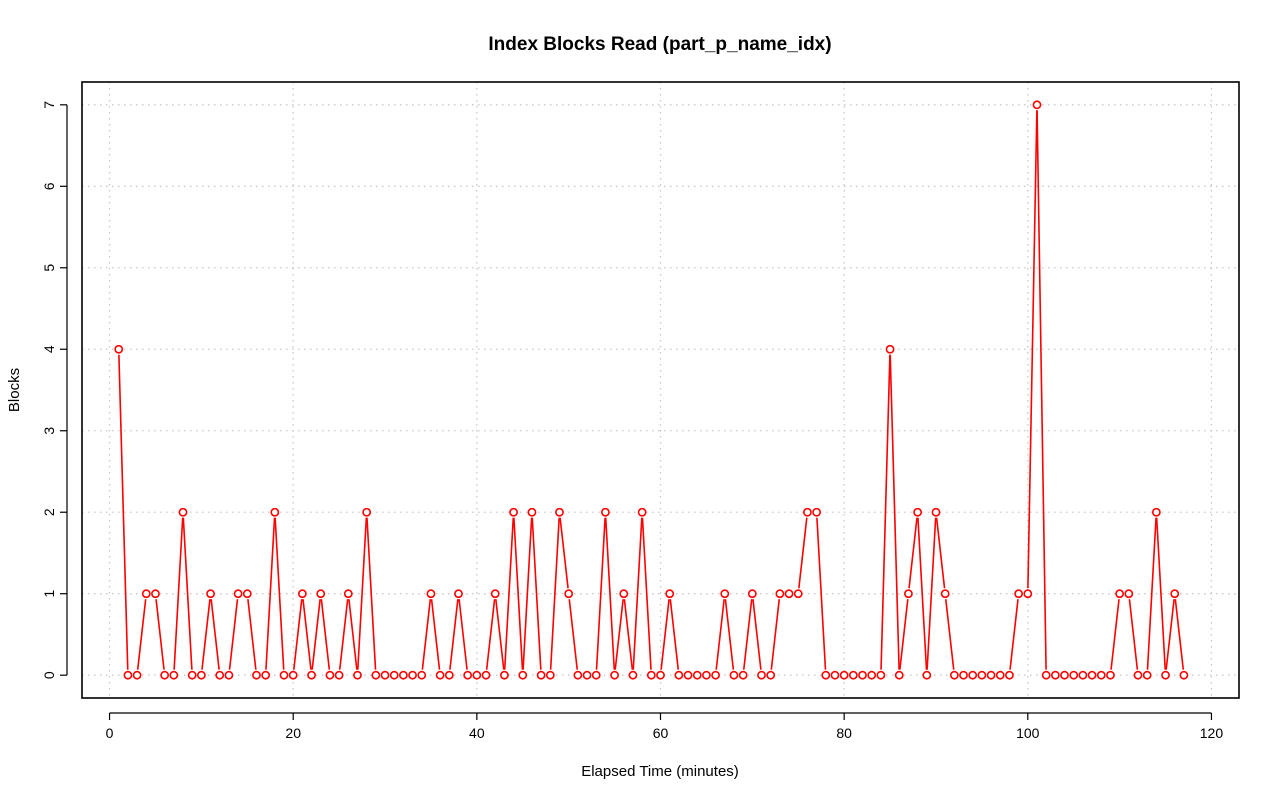 This screenshot has width=1280, height=801. Describe the element at coordinates (665, 726) in the screenshot. I see `x-axis: 0 20 40 60 80 100 120` at that location.